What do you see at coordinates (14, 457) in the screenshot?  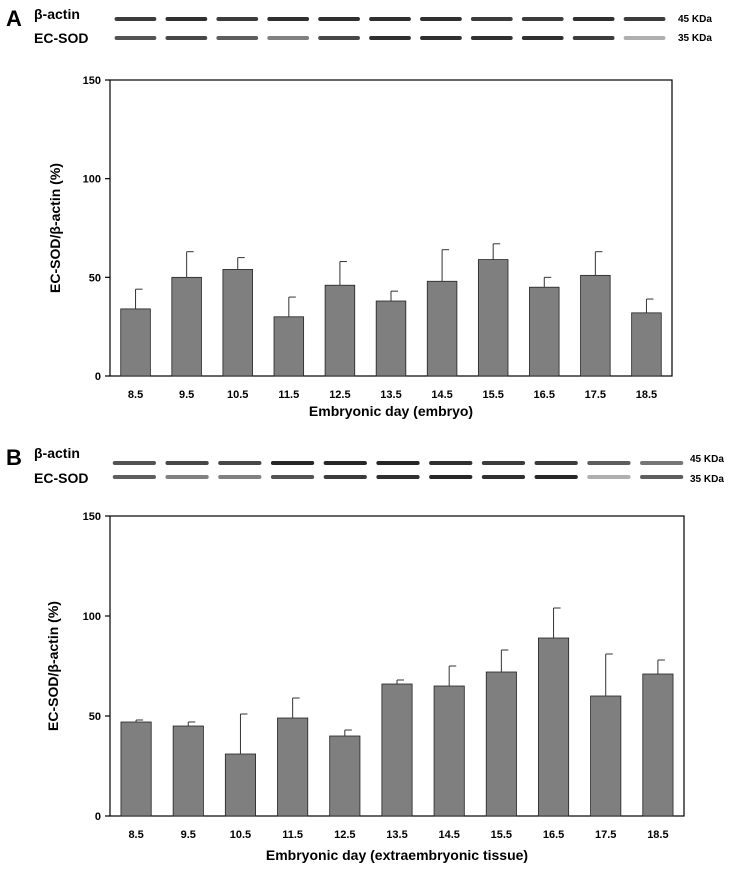 I see `panel-letter: B` at bounding box center [14, 457].